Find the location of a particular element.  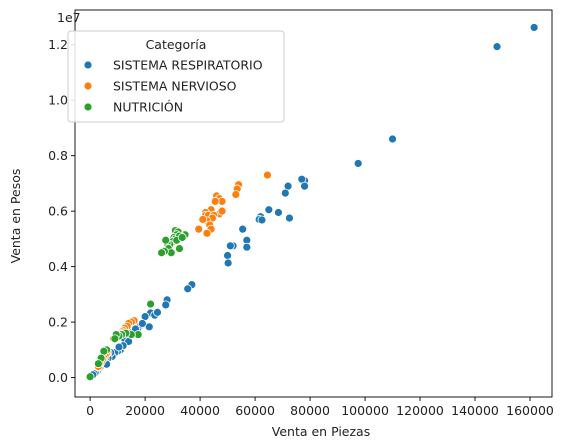

legend-entry-label: NUTRICIÓN is located at coordinates (148, 107).